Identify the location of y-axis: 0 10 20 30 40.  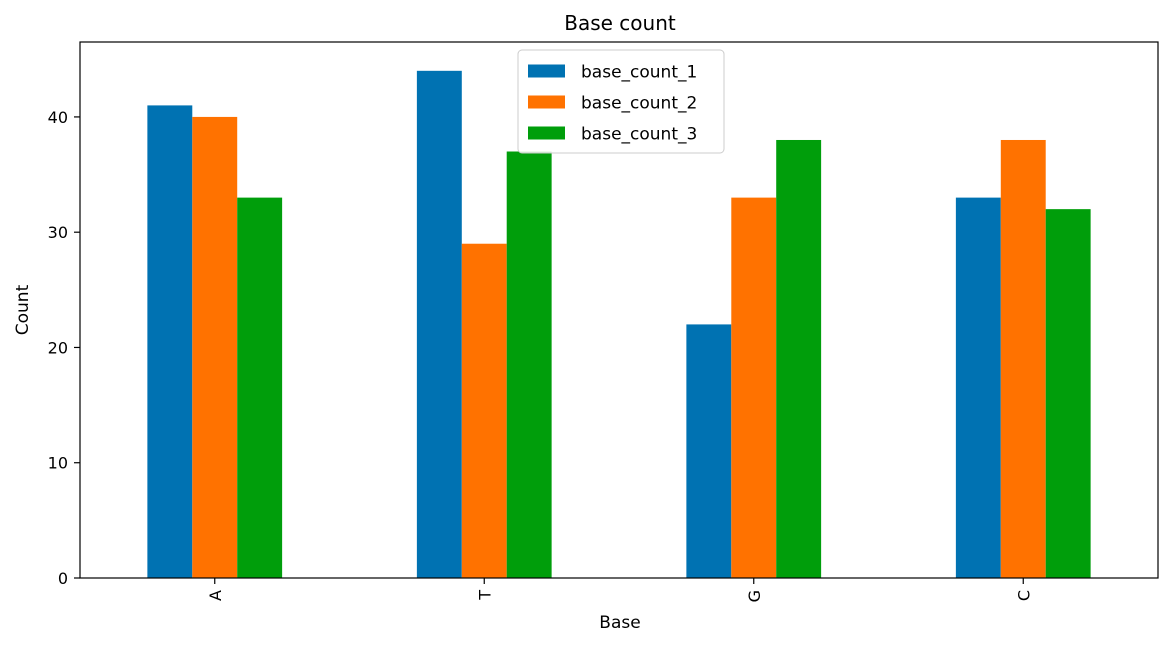
(64, 348).